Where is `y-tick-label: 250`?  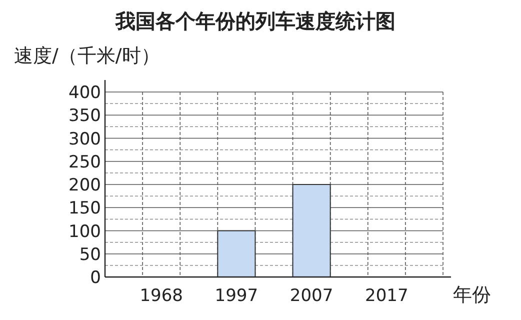
y-tick-label: 250 is located at coordinates (84, 162).